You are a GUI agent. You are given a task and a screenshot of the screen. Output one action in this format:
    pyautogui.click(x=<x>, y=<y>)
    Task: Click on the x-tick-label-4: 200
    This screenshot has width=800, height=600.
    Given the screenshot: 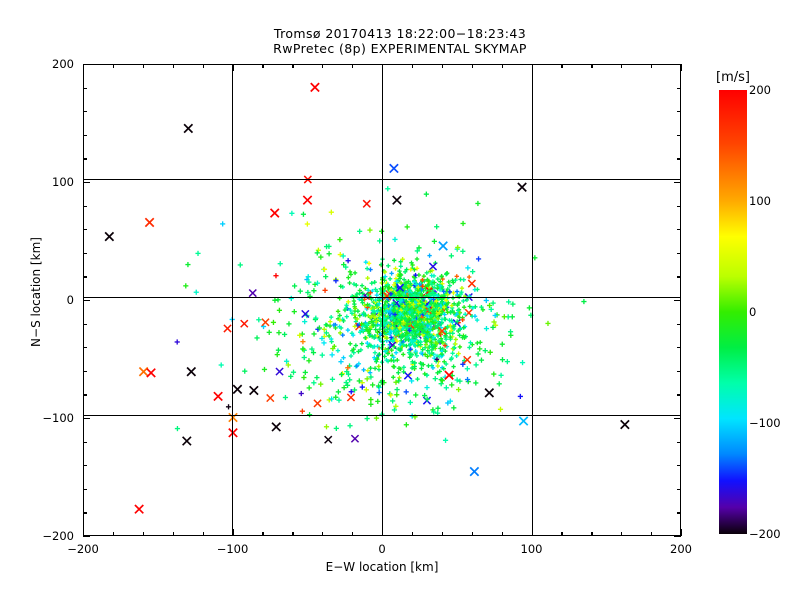 What is the action you would take?
    pyautogui.click(x=681, y=549)
    